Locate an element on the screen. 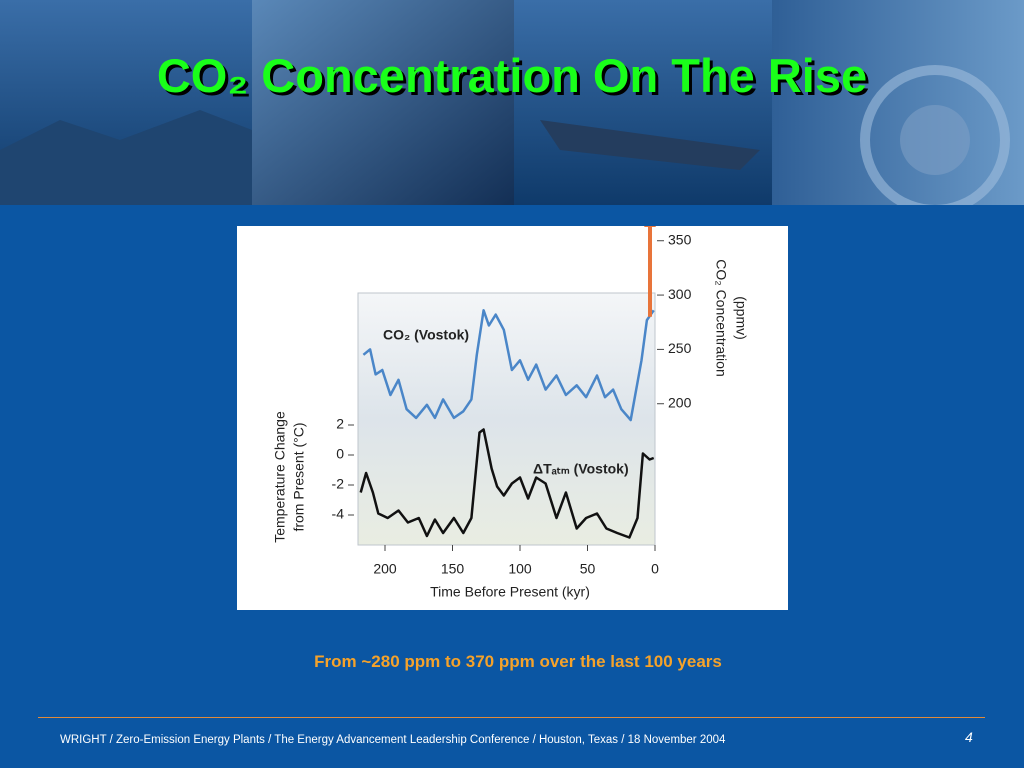 The height and width of the screenshot is (768, 1024). x-tick-label: 150 is located at coordinates (453, 569).